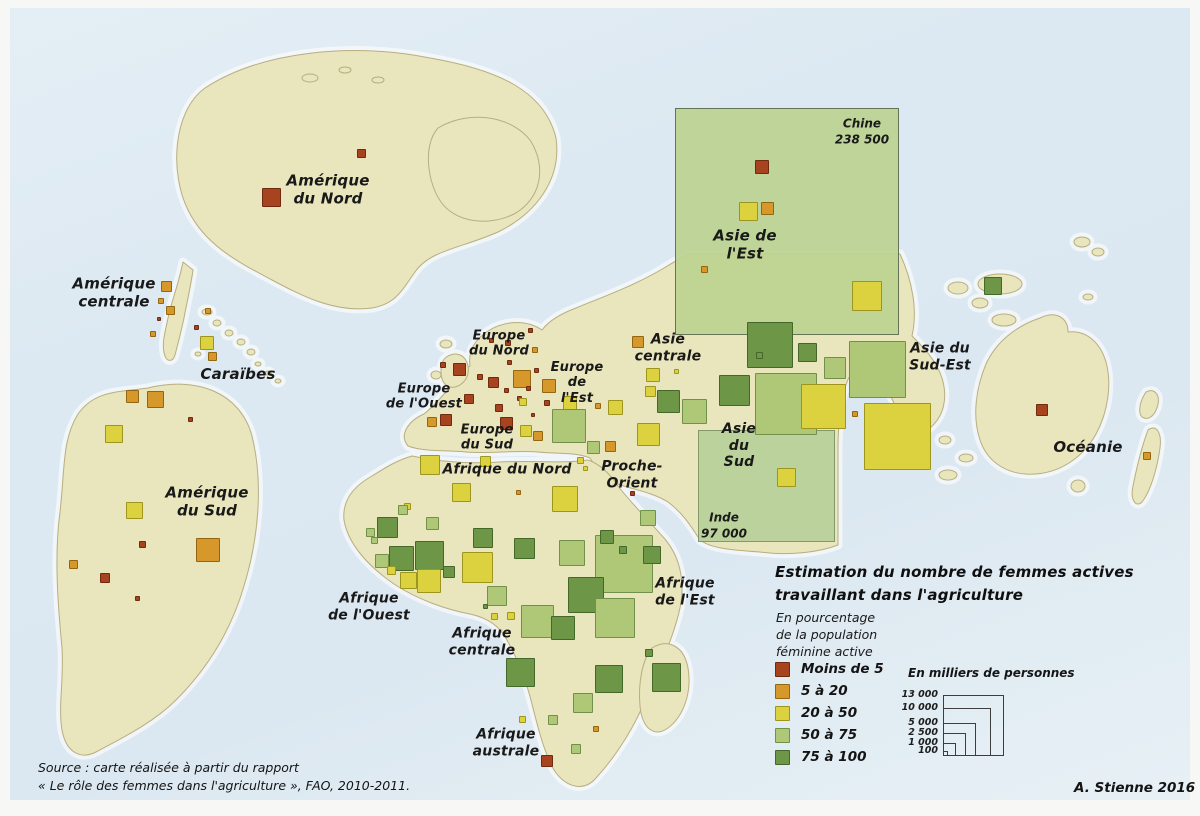 Image resolution: width=1200 pixels, height=816 pixels. What do you see at coordinates (1135, 788) in the screenshot?
I see `artist-signature: A. Stienne 2016` at bounding box center [1135, 788].